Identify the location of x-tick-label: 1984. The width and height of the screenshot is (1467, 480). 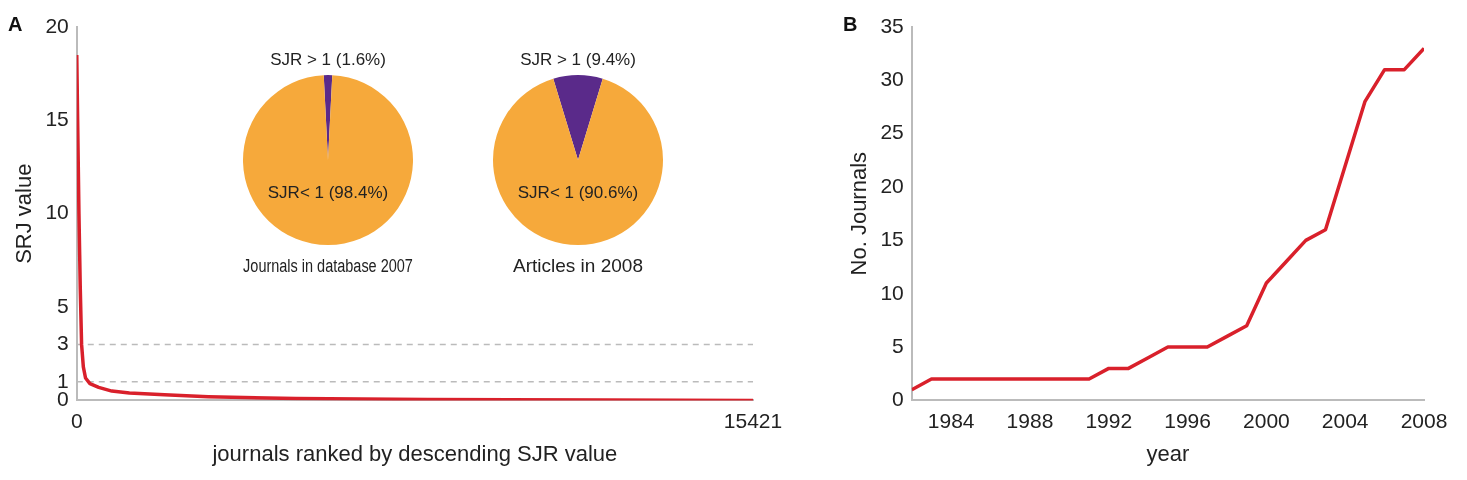
(951, 420).